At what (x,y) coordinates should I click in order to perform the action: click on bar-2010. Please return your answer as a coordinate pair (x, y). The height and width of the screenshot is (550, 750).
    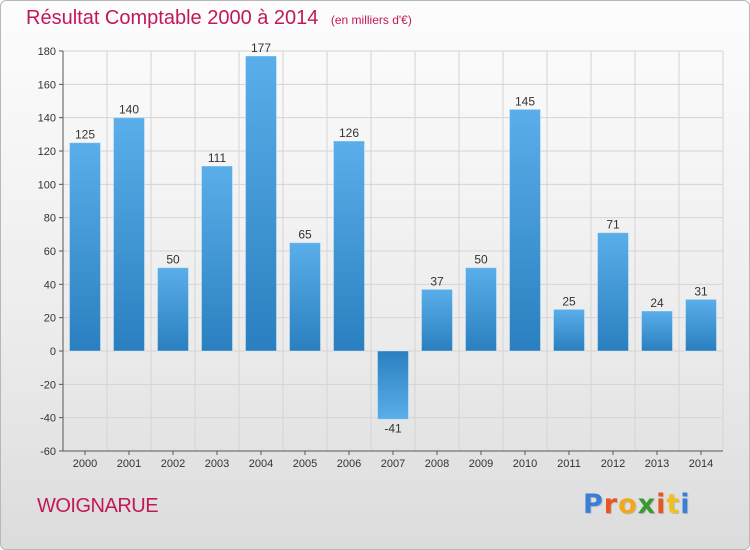
    Looking at the image, I should click on (525, 230).